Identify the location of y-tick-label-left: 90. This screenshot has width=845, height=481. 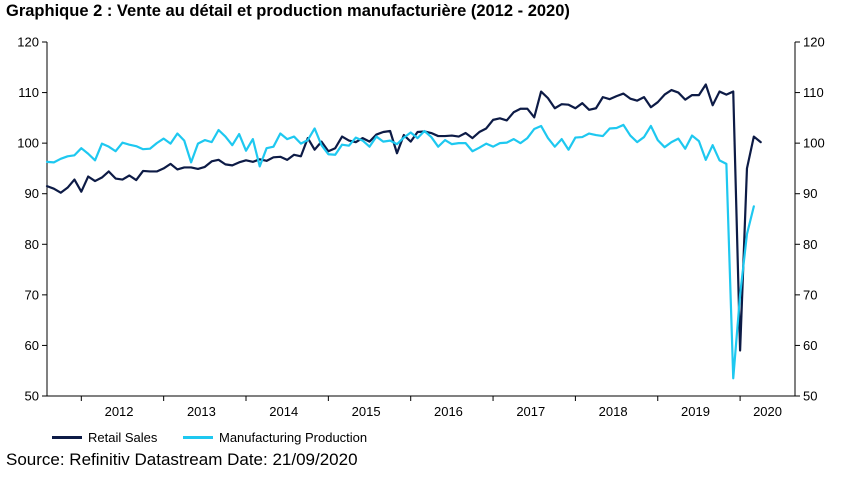
(32, 193).